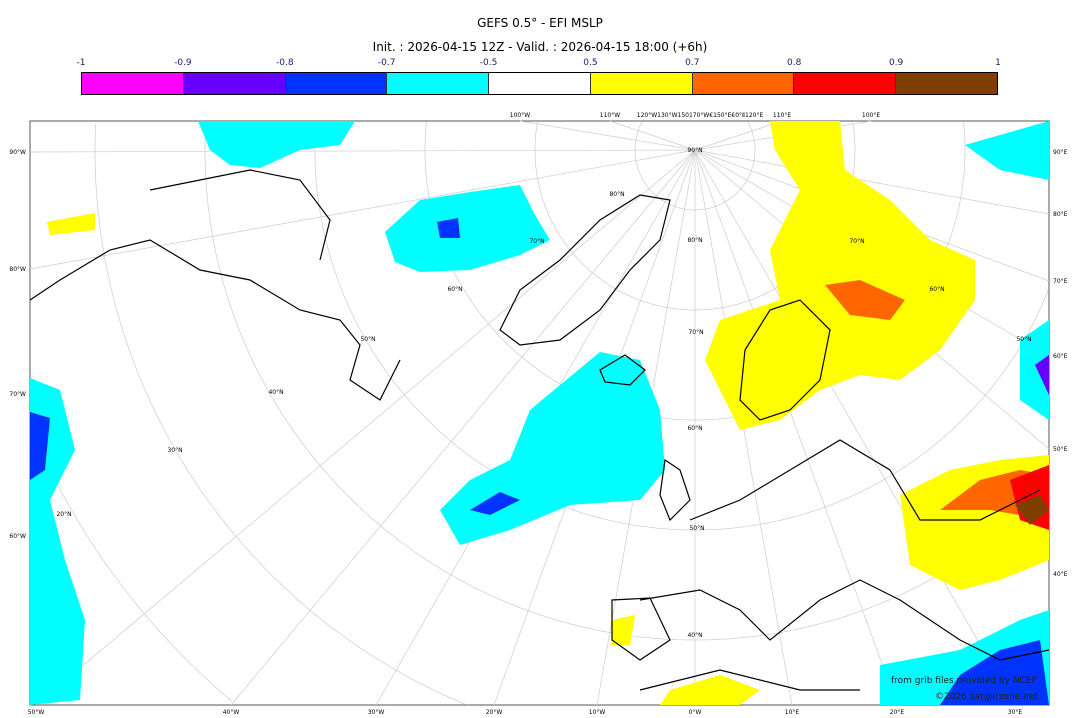  I want to click on colorbar, so click(539, 83).